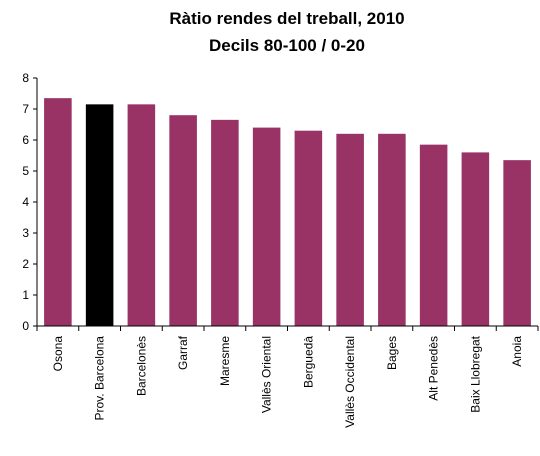  What do you see at coordinates (25, 140) in the screenshot?
I see `y-tick-label: 6` at bounding box center [25, 140].